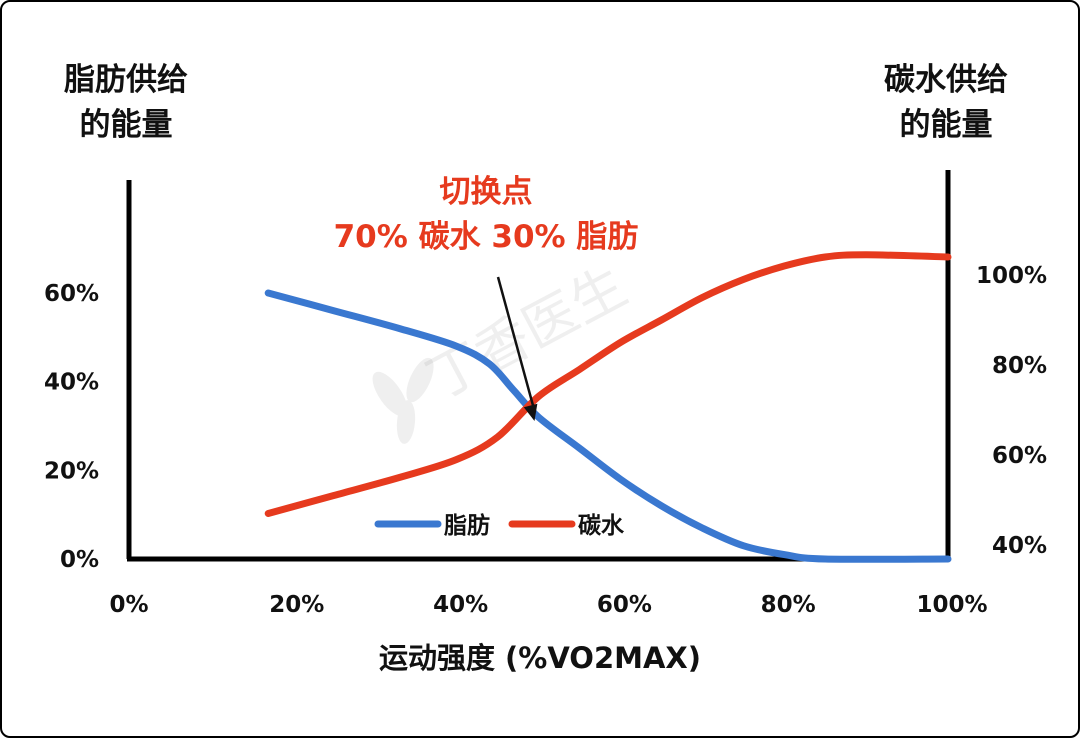  What do you see at coordinates (1011, 411) in the screenshot?
I see `right-tick-labels: 40% 60% 80% 100%` at bounding box center [1011, 411].